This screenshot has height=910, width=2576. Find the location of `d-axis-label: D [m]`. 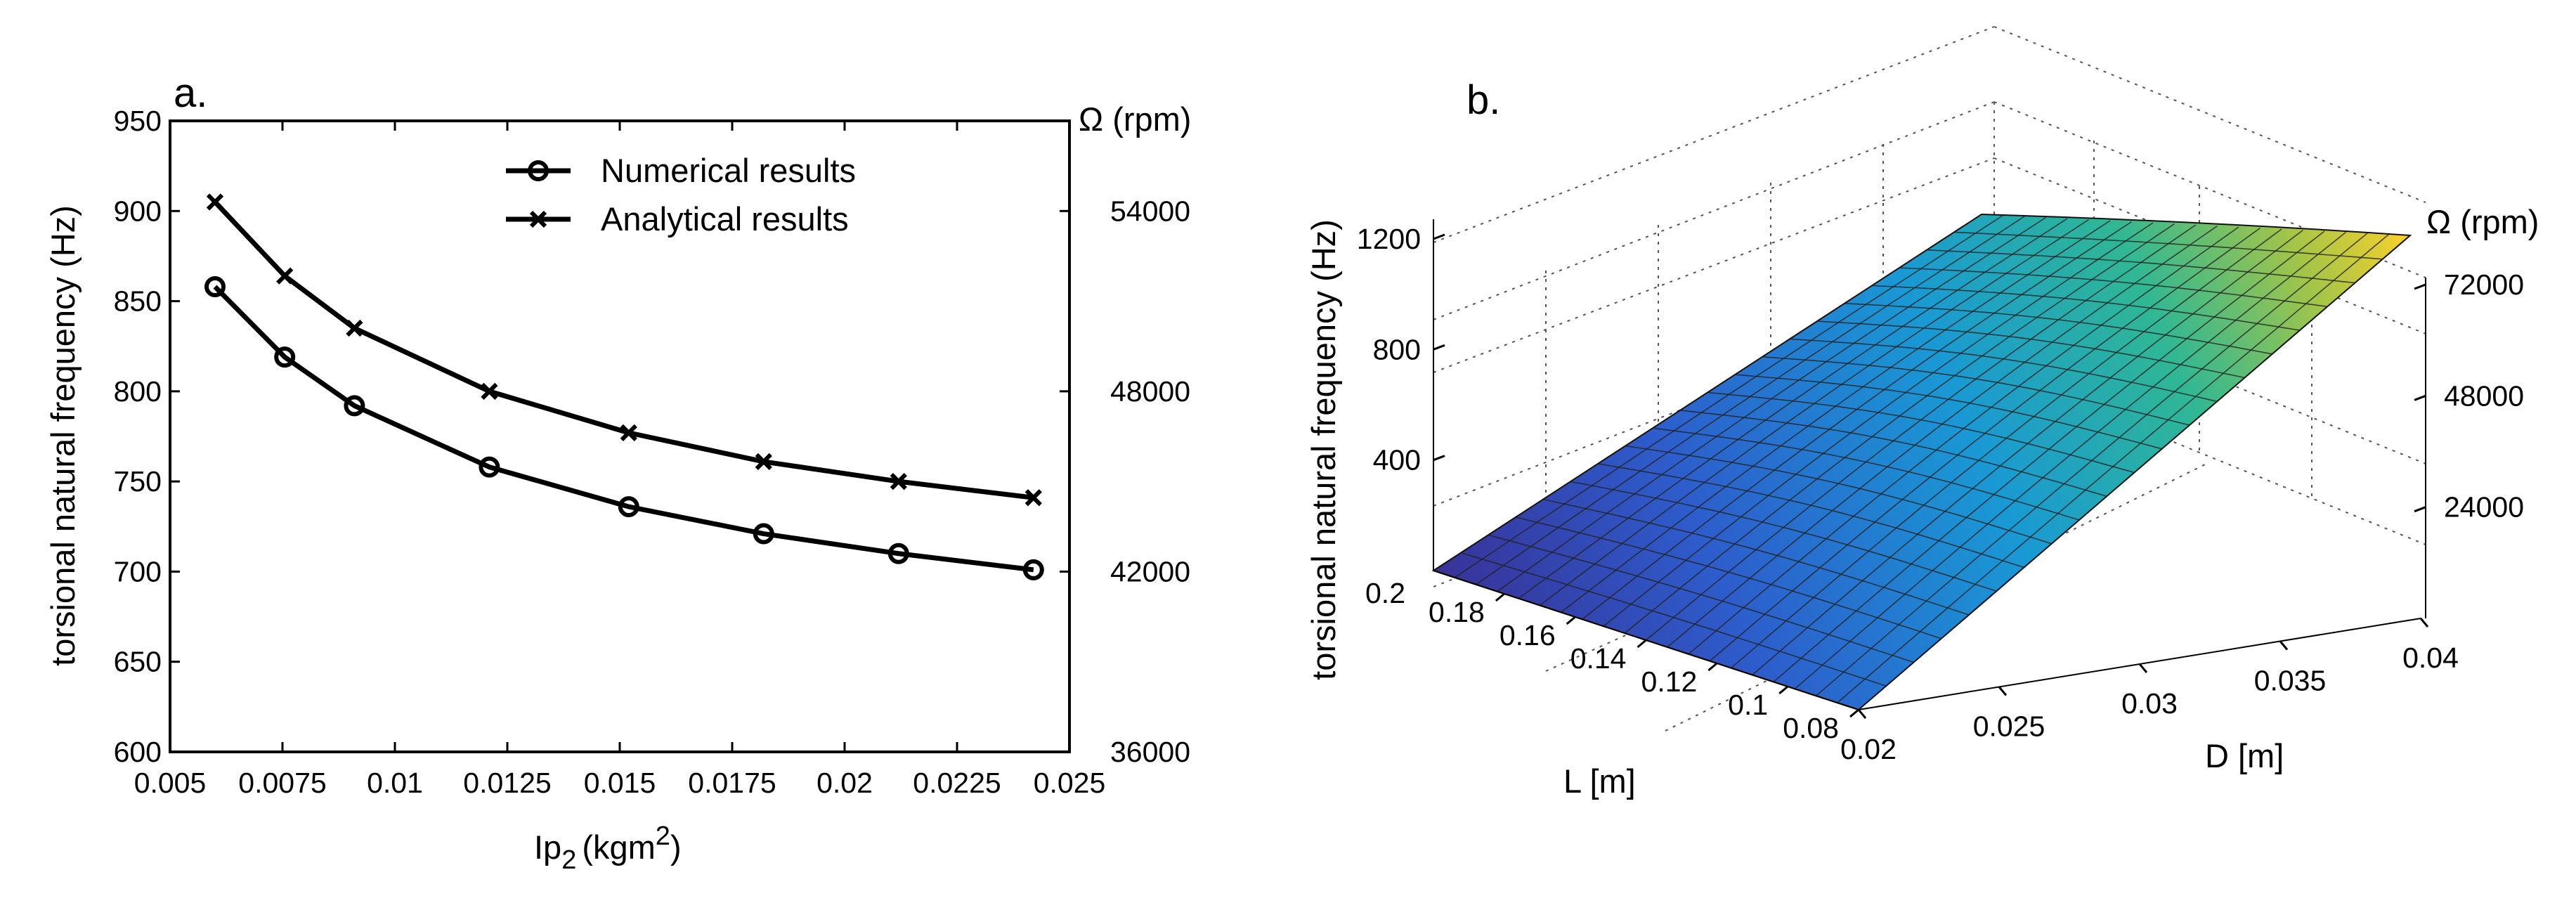

d-axis-label: D [m] is located at coordinates (2244, 756).